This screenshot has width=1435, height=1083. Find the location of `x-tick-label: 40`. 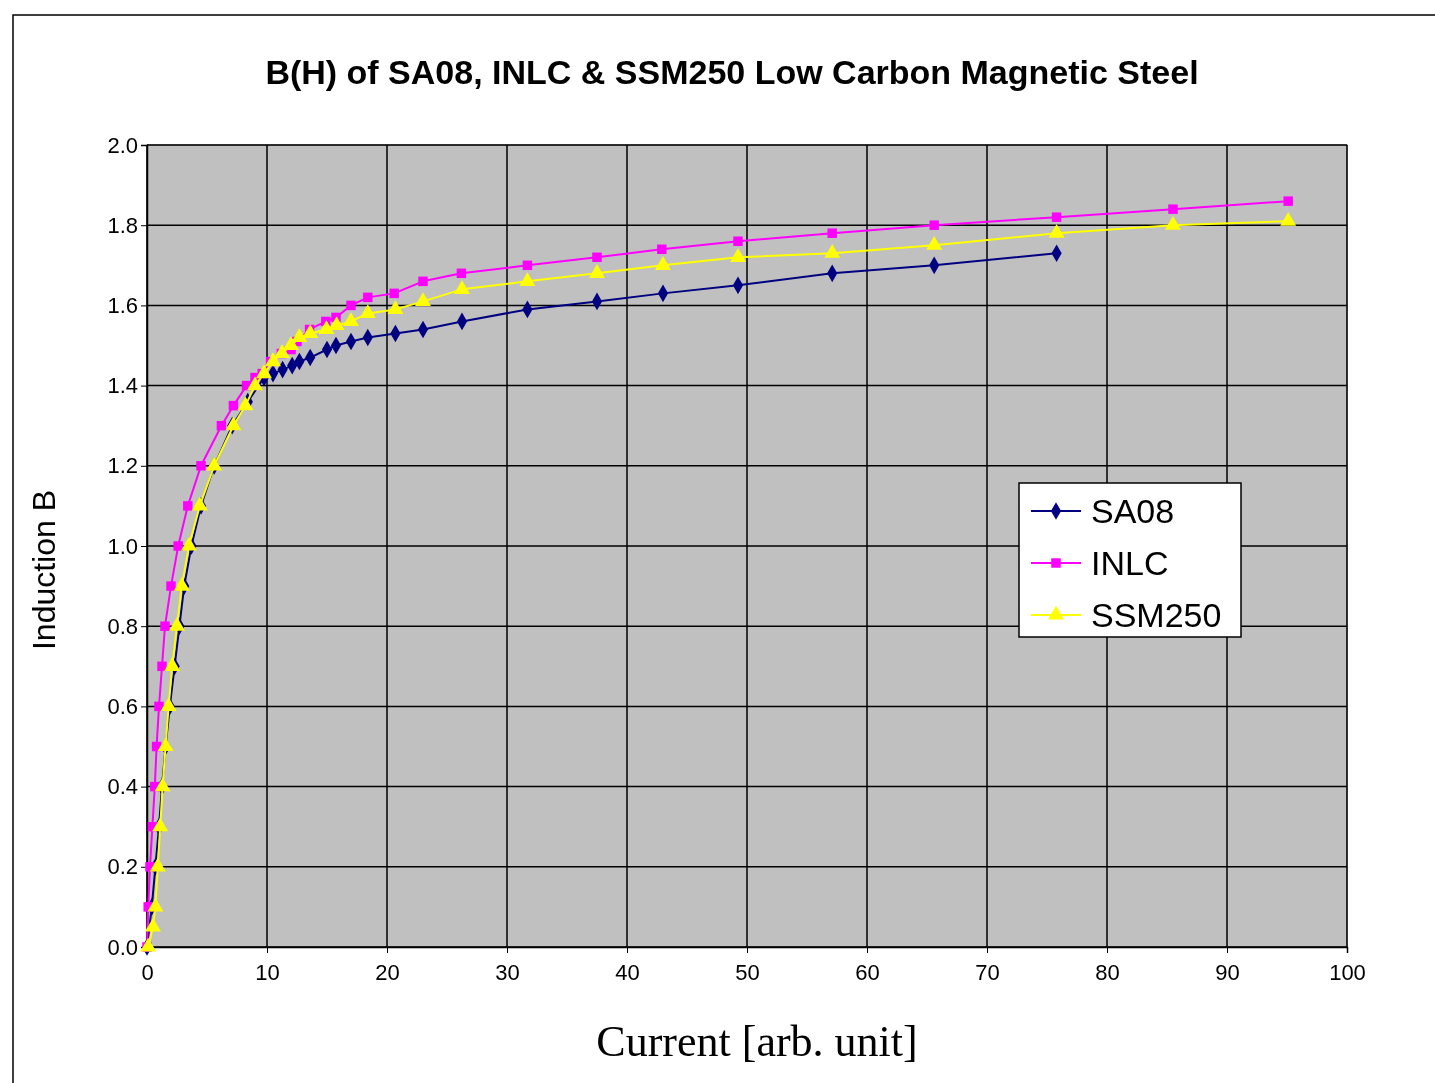

x-tick-label: 40 is located at coordinates (627, 973).